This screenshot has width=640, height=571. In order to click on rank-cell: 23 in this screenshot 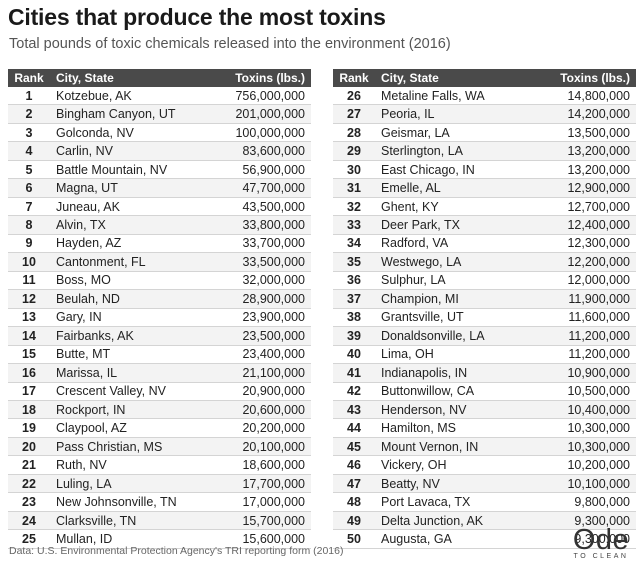, I will do `click(29, 502)`.